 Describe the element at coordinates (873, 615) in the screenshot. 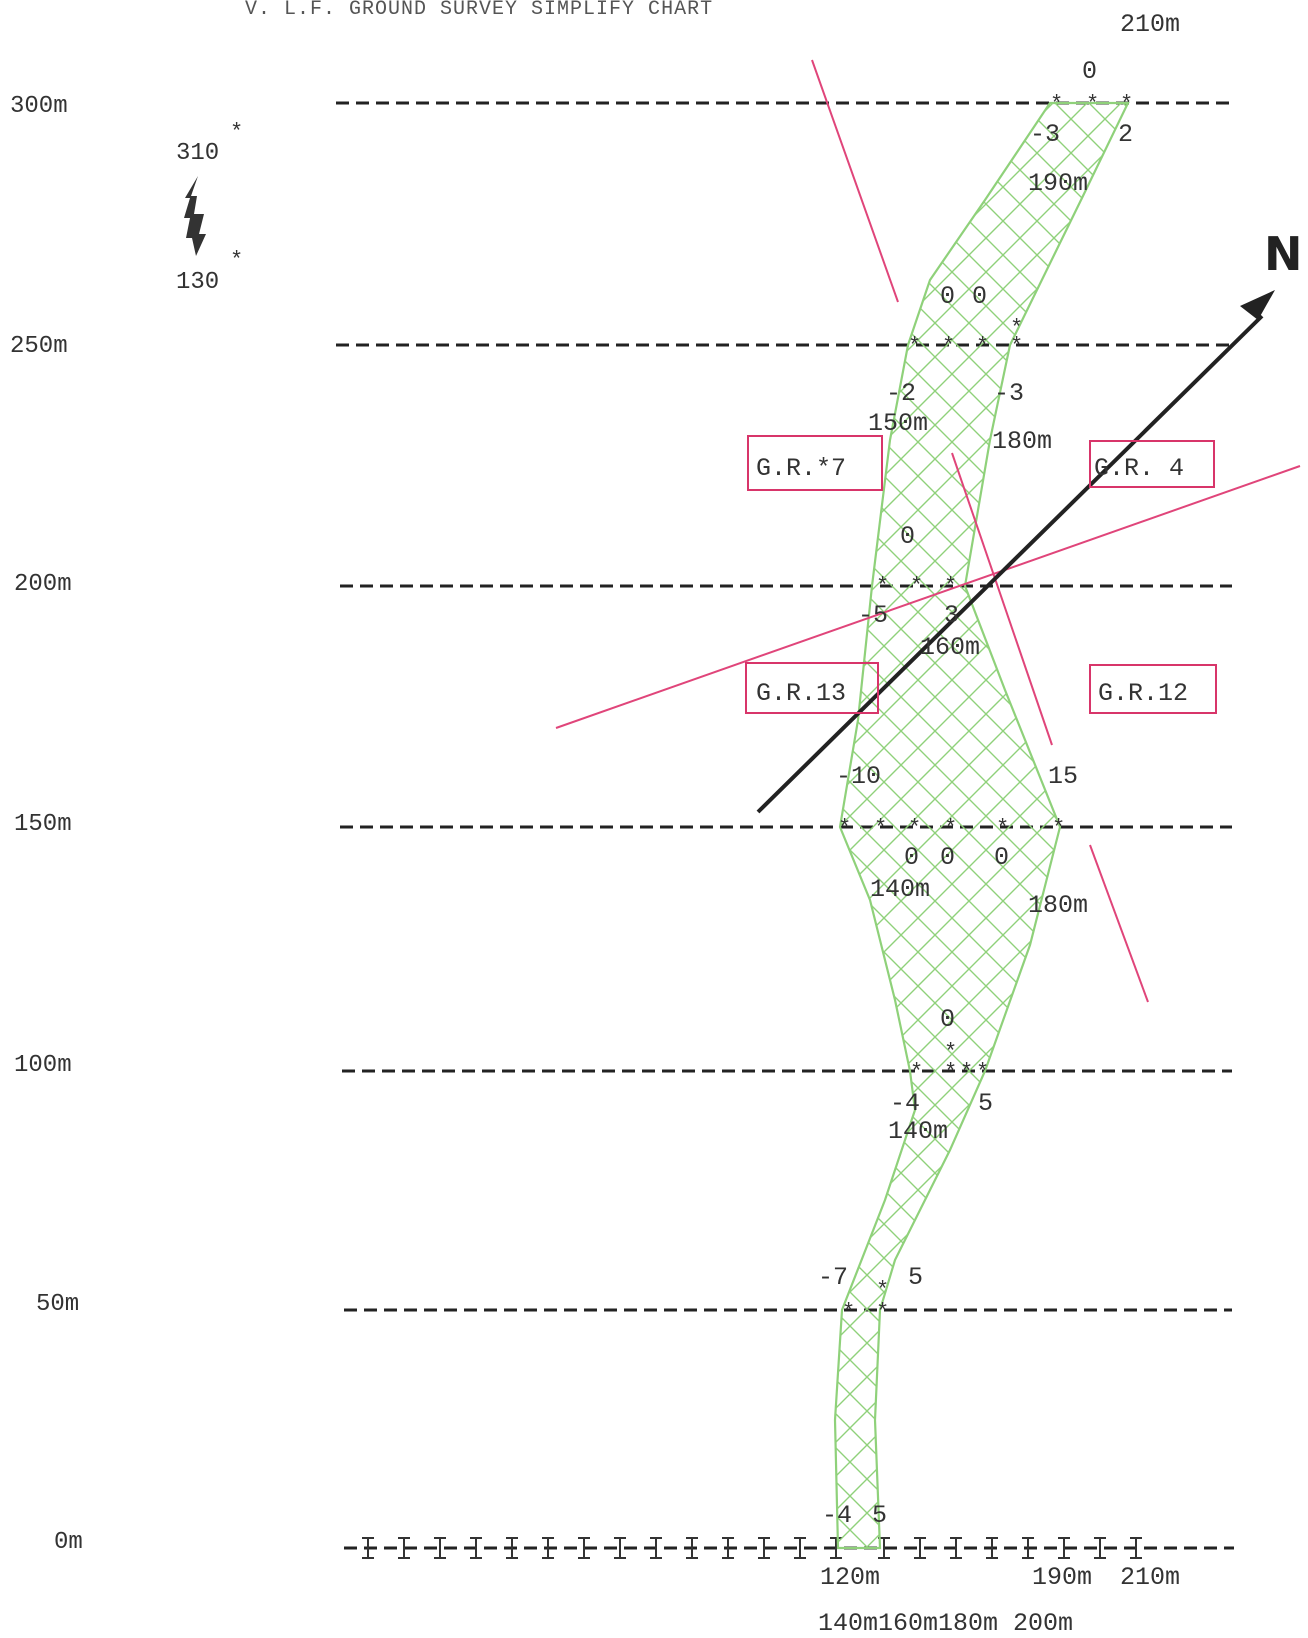

I see `reading-value: -5` at that location.